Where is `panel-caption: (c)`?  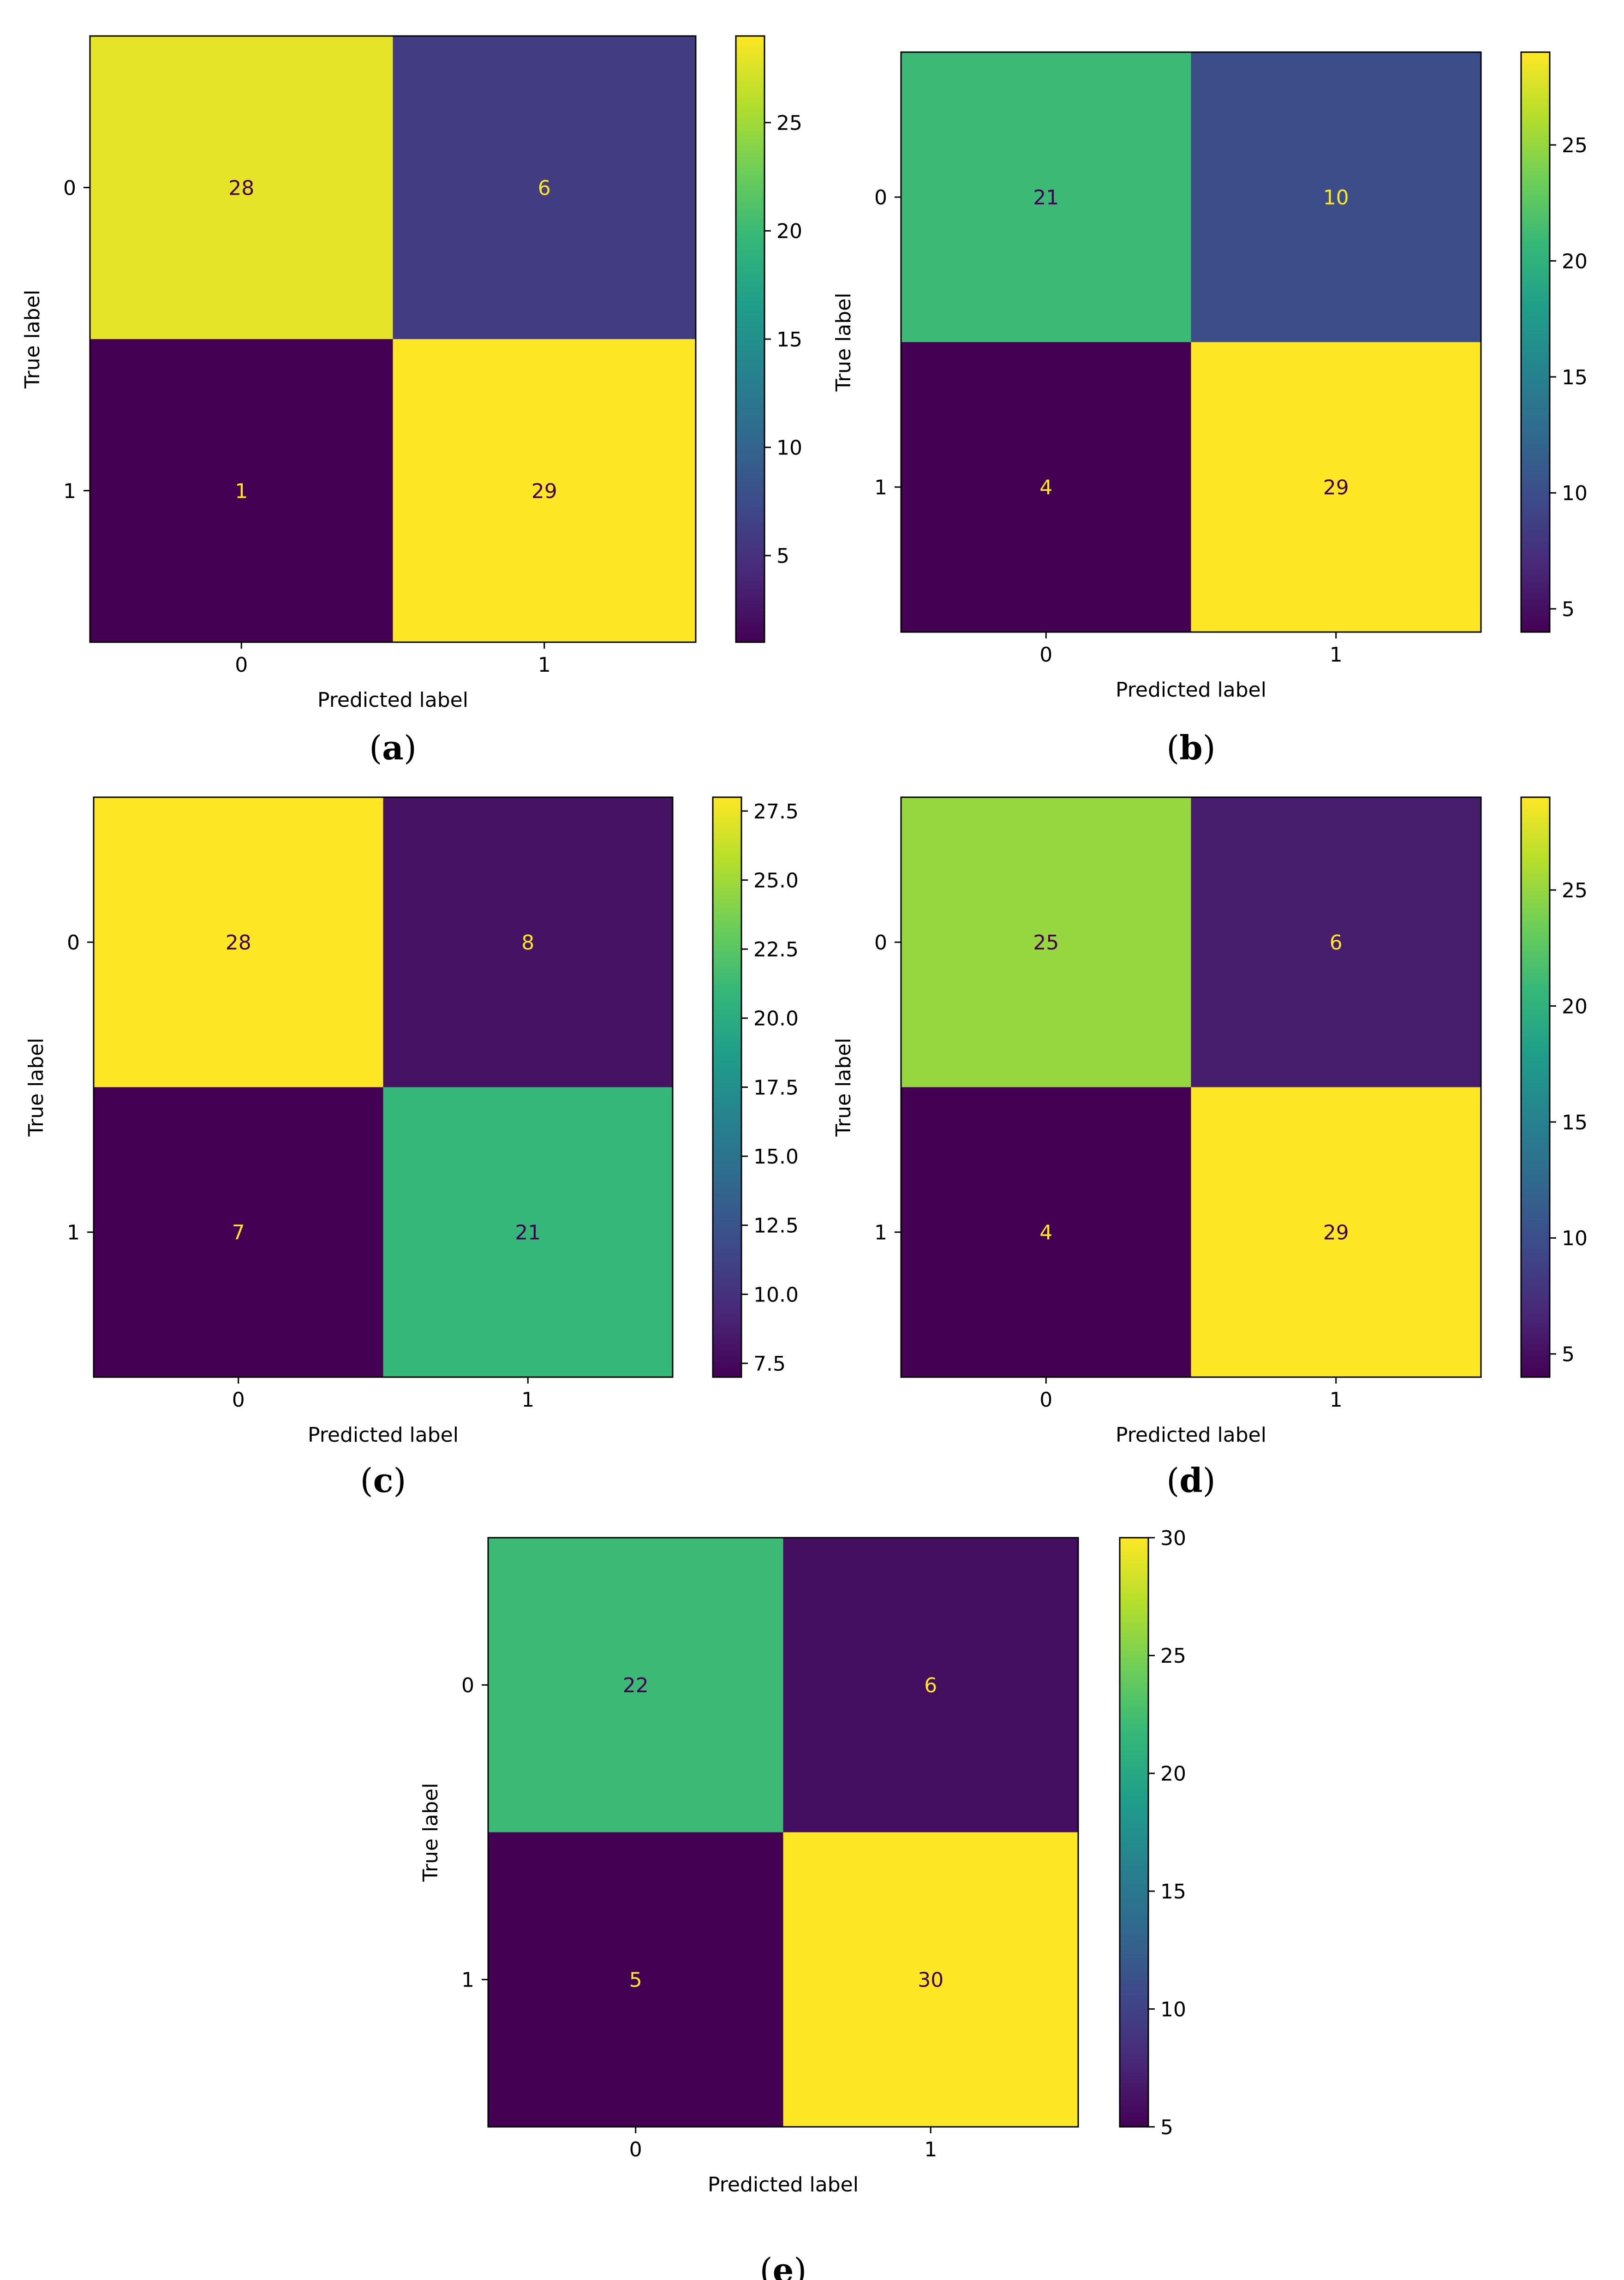 panel-caption: (c) is located at coordinates (383, 1480).